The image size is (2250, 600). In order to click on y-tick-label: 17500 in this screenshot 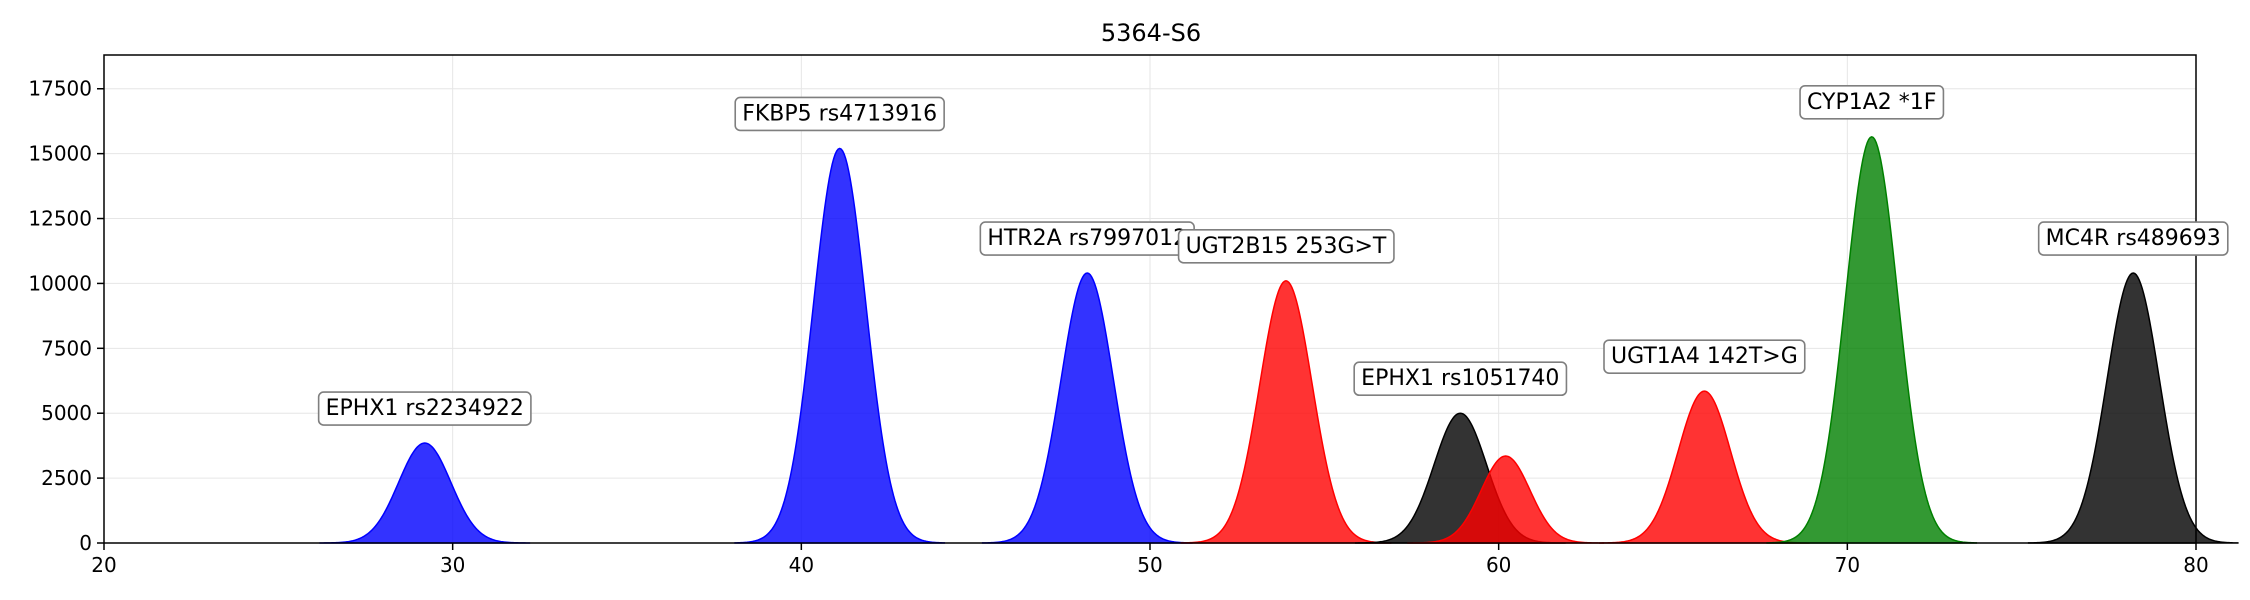, I will do `click(60, 89)`.